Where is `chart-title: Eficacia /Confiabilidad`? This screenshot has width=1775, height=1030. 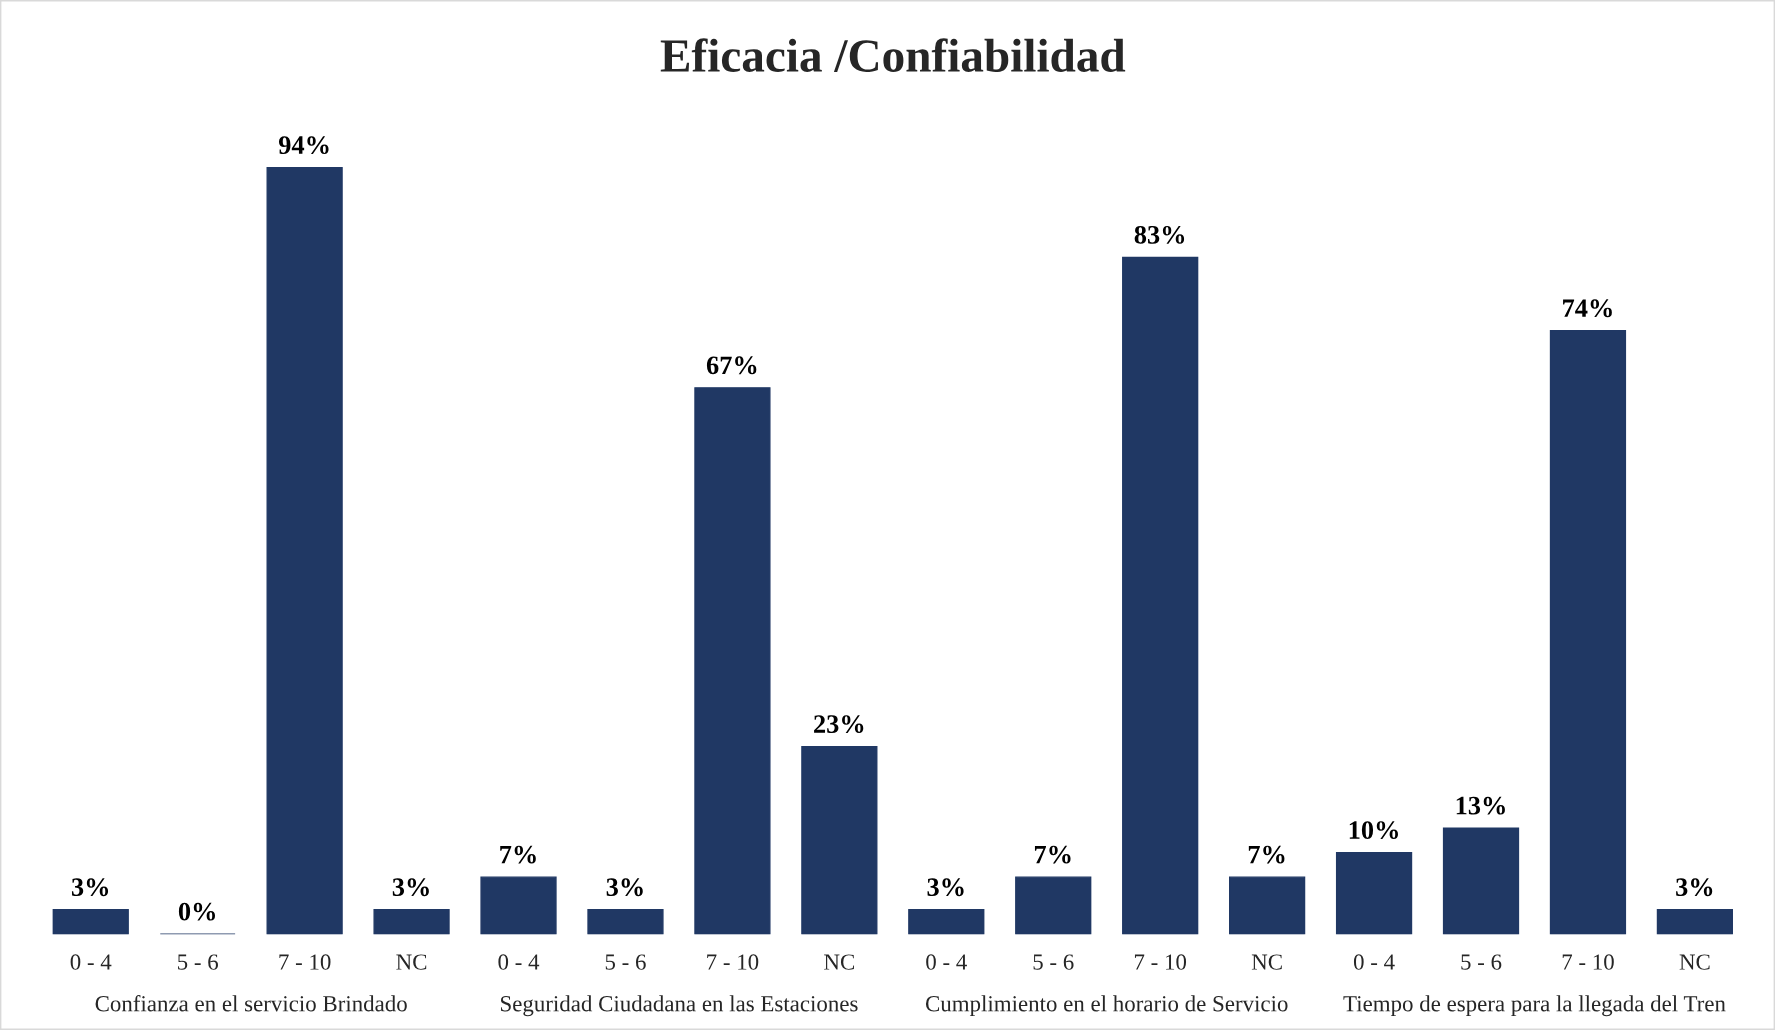 chart-title: Eficacia /Confiabilidad is located at coordinates (893, 55).